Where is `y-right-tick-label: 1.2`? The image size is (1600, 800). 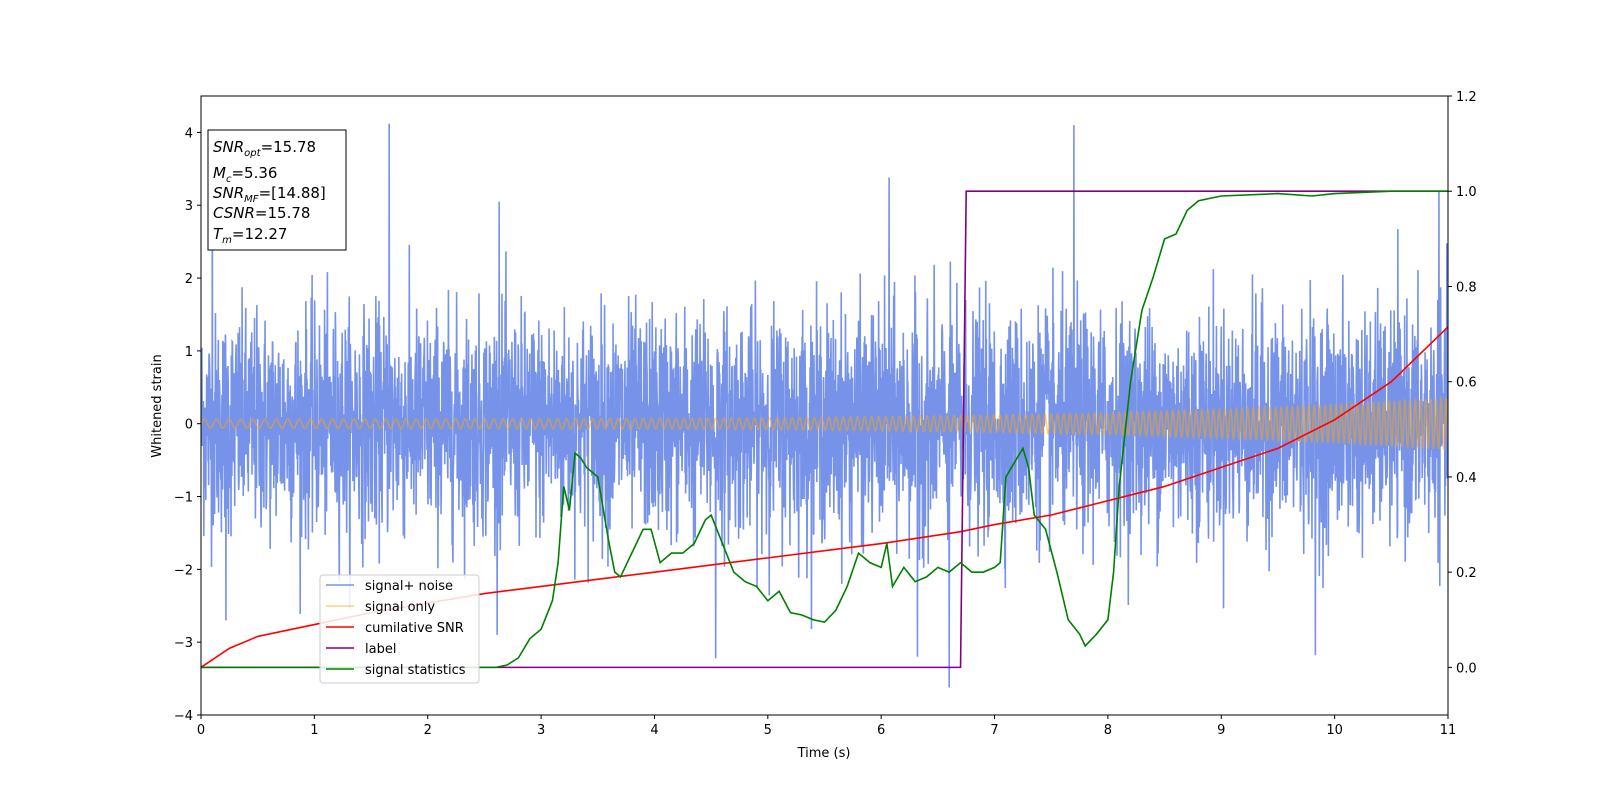 y-right-tick-label: 1.2 is located at coordinates (1466, 97).